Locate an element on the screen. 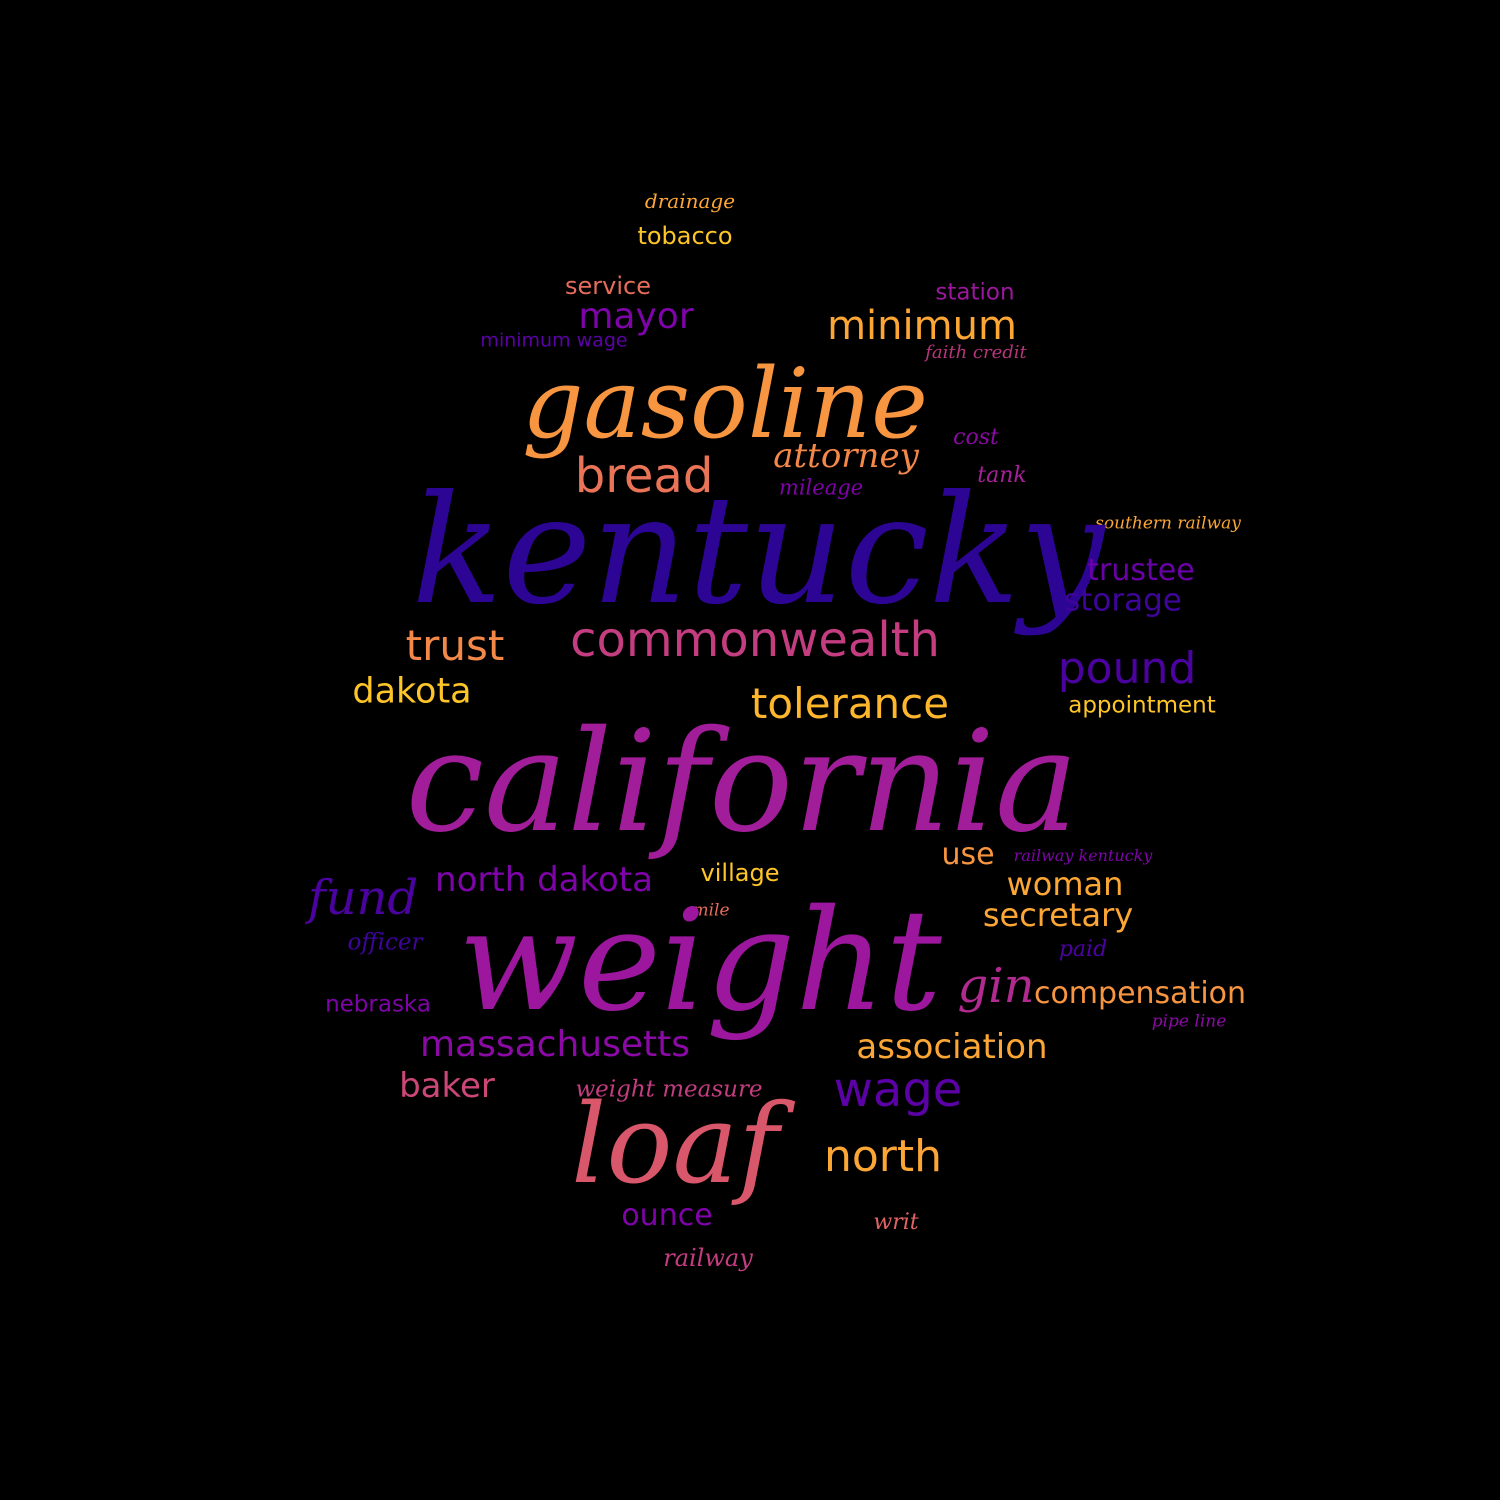 This screenshot has height=1500, width=1500. word-bread: bread is located at coordinates (644, 476).